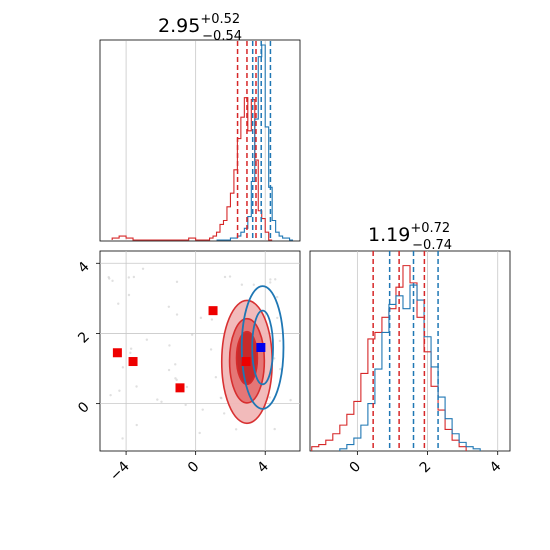  I want to click on tick-label-p2-x-0: 0, so click(356, 468).